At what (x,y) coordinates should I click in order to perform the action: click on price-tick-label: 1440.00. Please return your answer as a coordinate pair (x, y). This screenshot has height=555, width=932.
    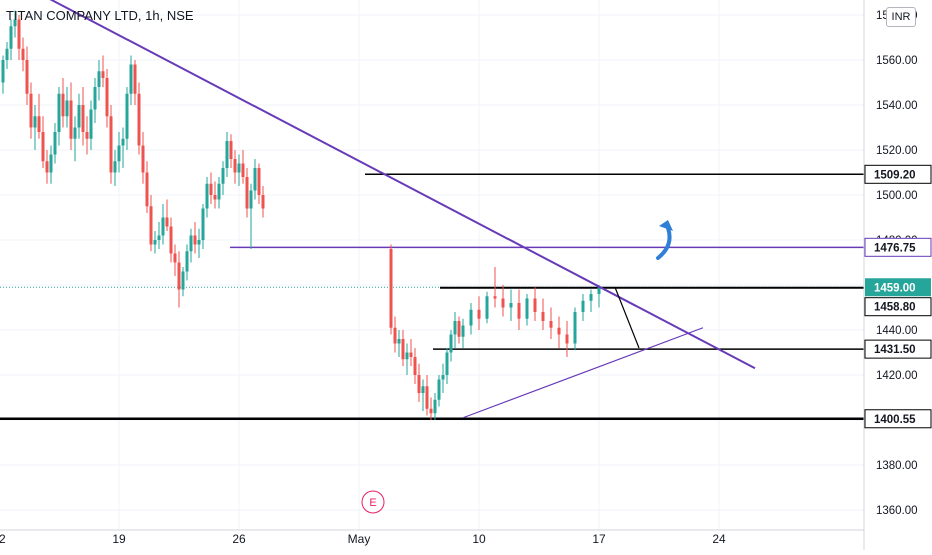
    Looking at the image, I should click on (897, 331).